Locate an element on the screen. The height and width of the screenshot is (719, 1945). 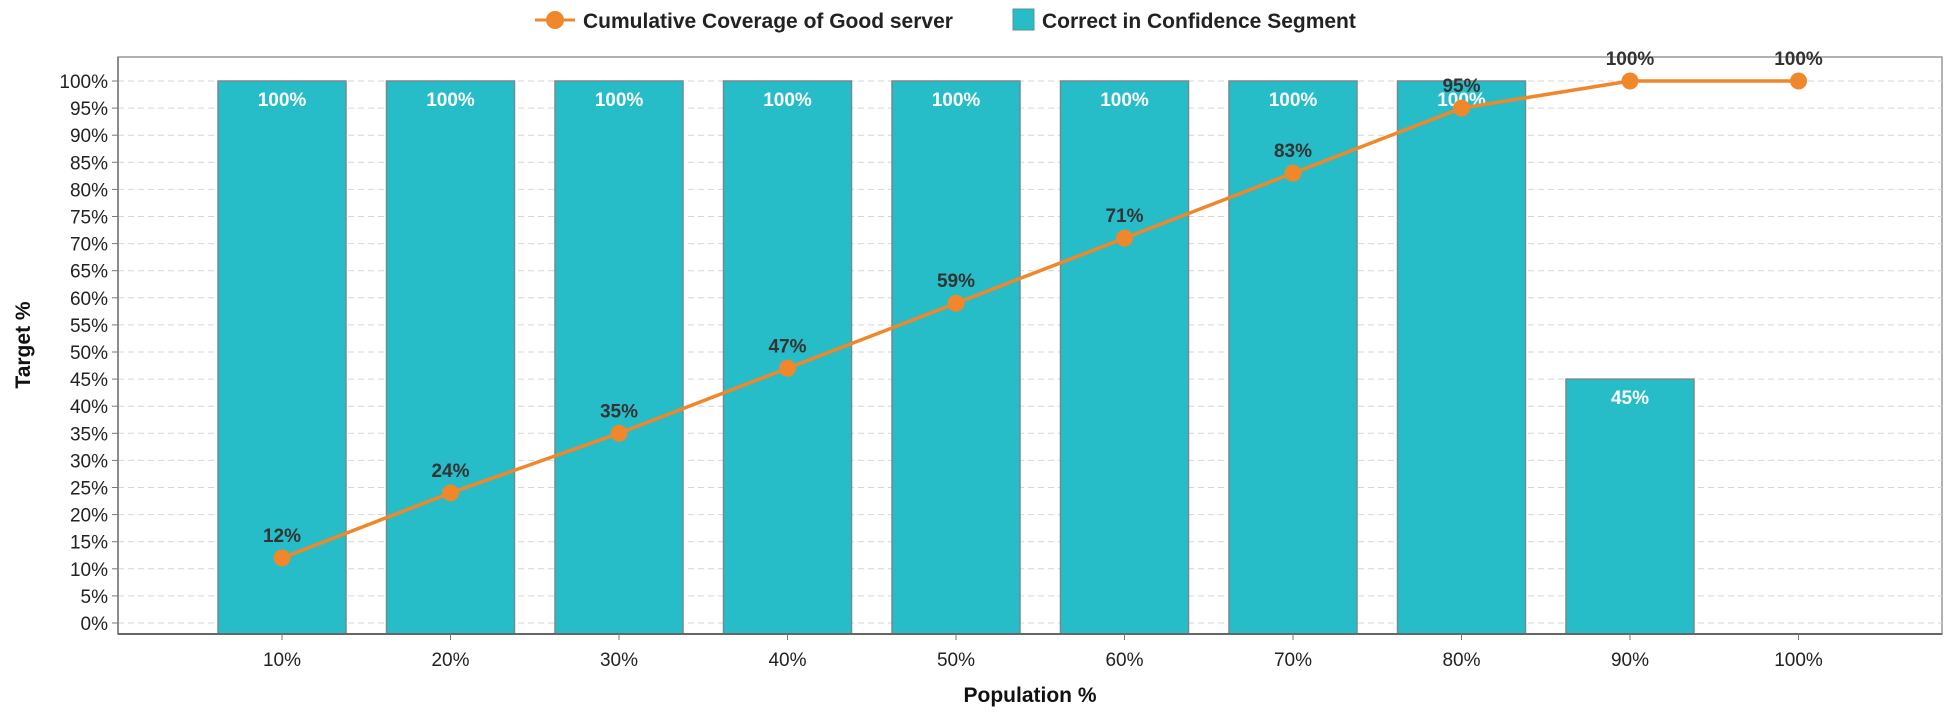
y-tick-label: 60% is located at coordinates (89, 299).